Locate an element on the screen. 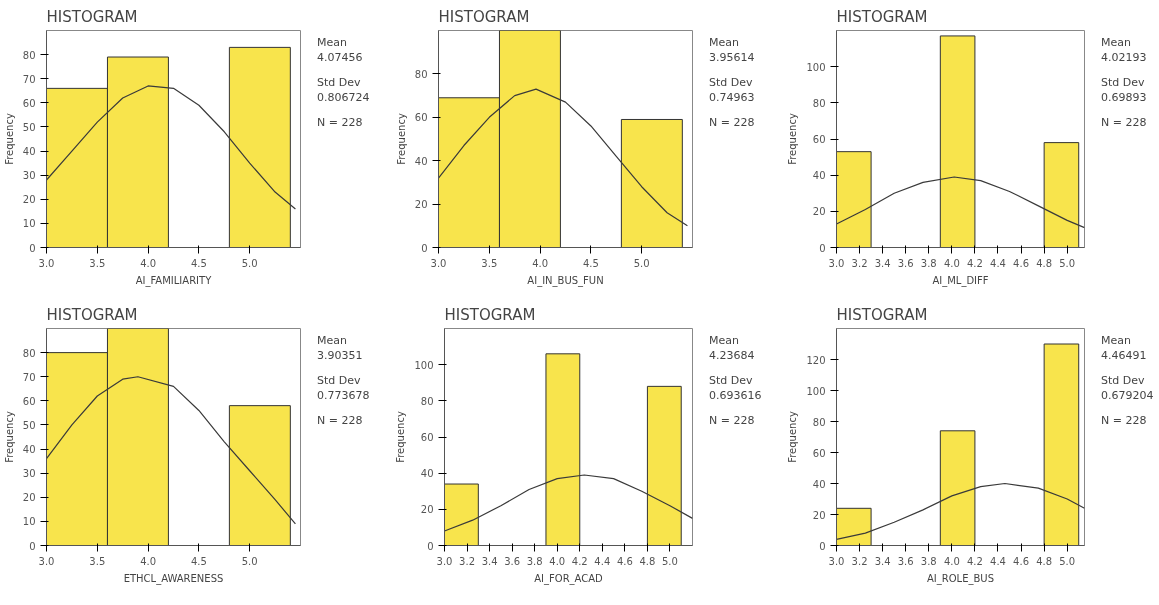 The width and height of the screenshot is (1159, 605). y-tick-label: 70 is located at coordinates (29, 377).